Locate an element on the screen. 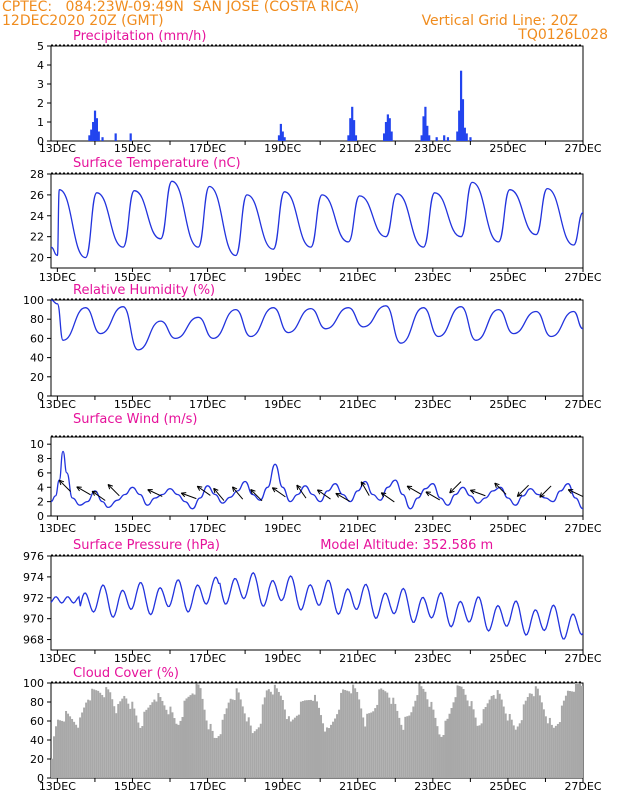 Image resolution: width=618 pixels, height=800 pixels. humidity-line is located at coordinates (317, 325).